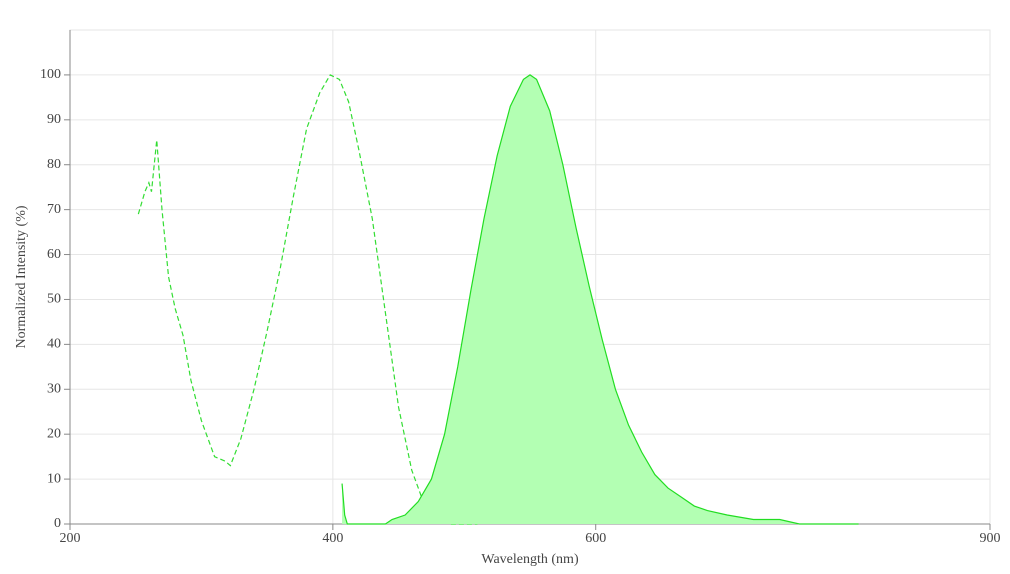 The height and width of the screenshot is (574, 1010). Describe the element at coordinates (50, 74) in the screenshot. I see `y-tick-label: 100` at that location.